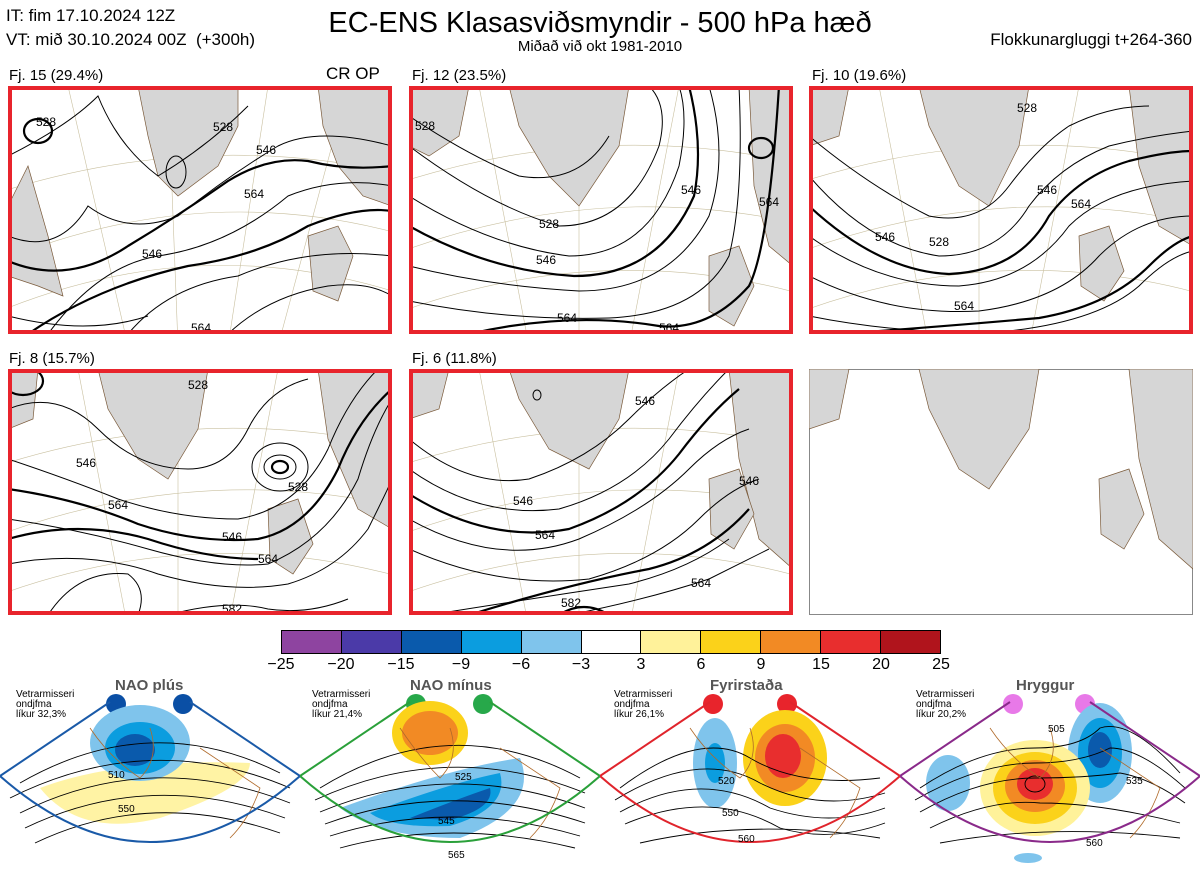 This screenshot has height=871, width=1200. What do you see at coordinates (1091, 39) in the screenshot?
I see `cluster-window: Flokkunargluggi t+264-360` at bounding box center [1091, 39].